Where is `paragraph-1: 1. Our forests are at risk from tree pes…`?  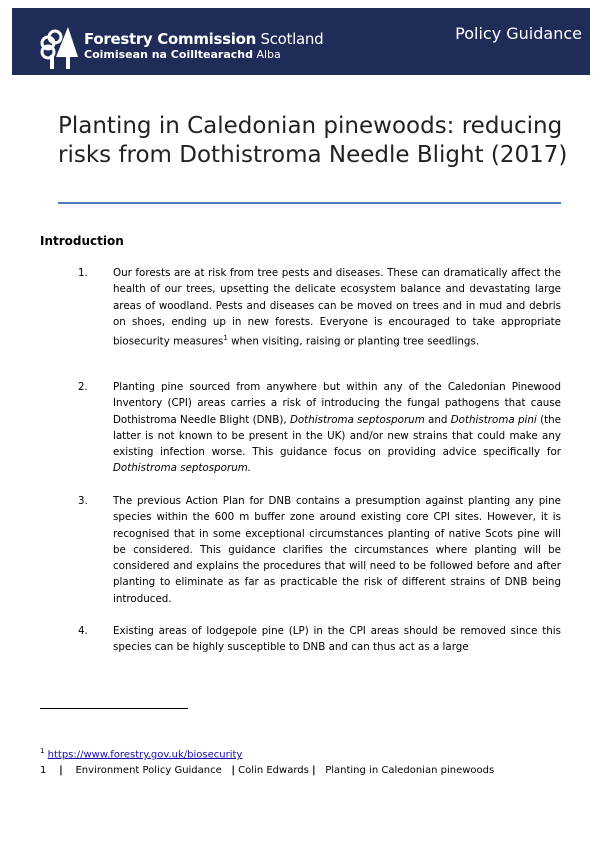 paragraph-1: 1. Our forests are at risk from tree pes… is located at coordinates (319, 307).